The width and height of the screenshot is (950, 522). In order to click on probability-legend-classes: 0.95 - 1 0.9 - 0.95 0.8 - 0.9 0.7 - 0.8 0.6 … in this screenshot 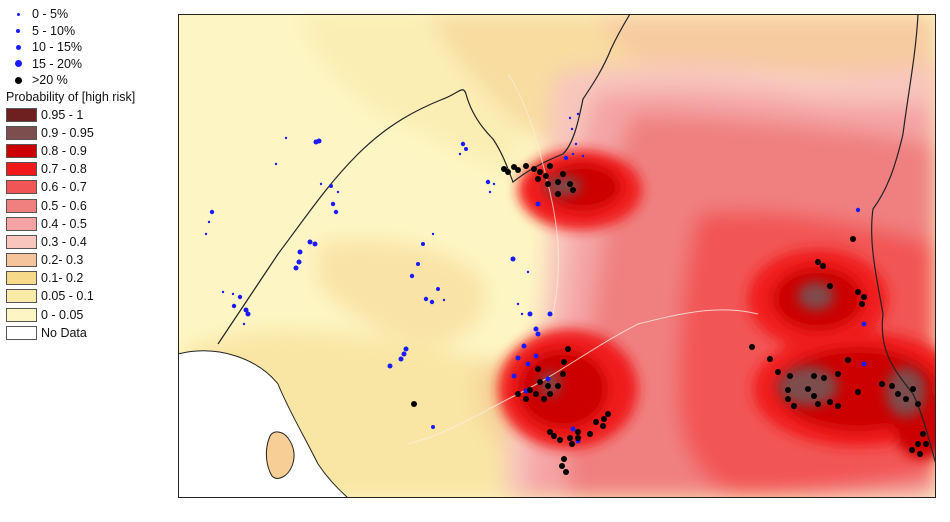, I will do `click(92, 224)`.